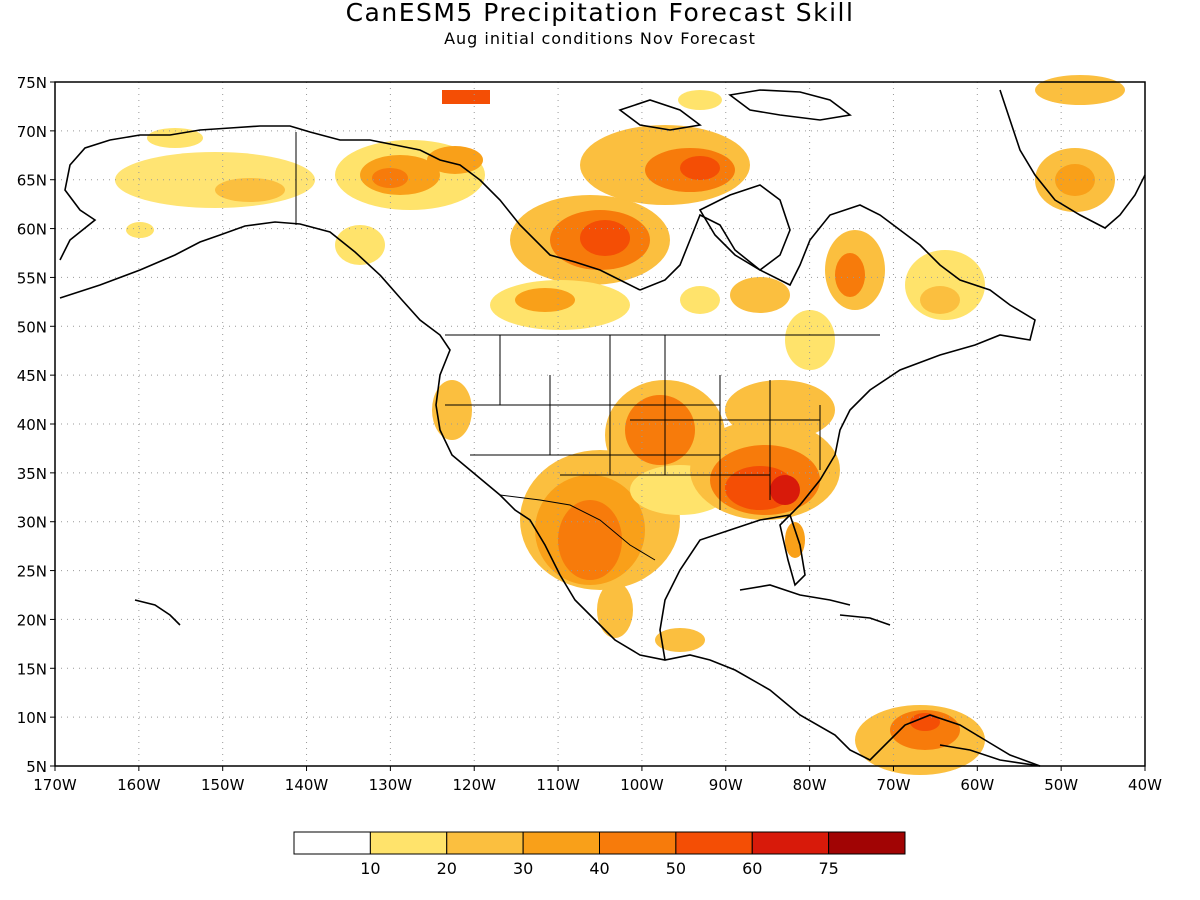  Describe the element at coordinates (894, 785) in the screenshot. I see `lon-label: 70W` at that location.